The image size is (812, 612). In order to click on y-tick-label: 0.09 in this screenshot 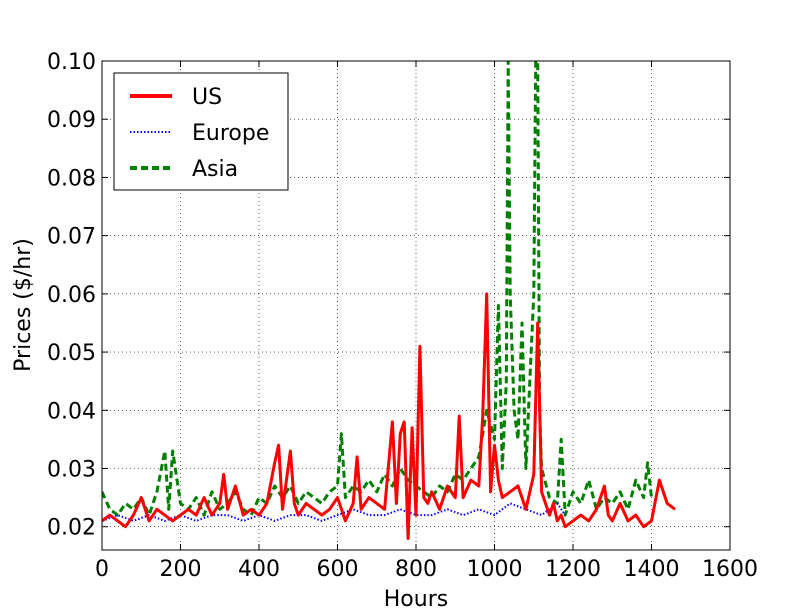, I will do `click(71, 120)`.